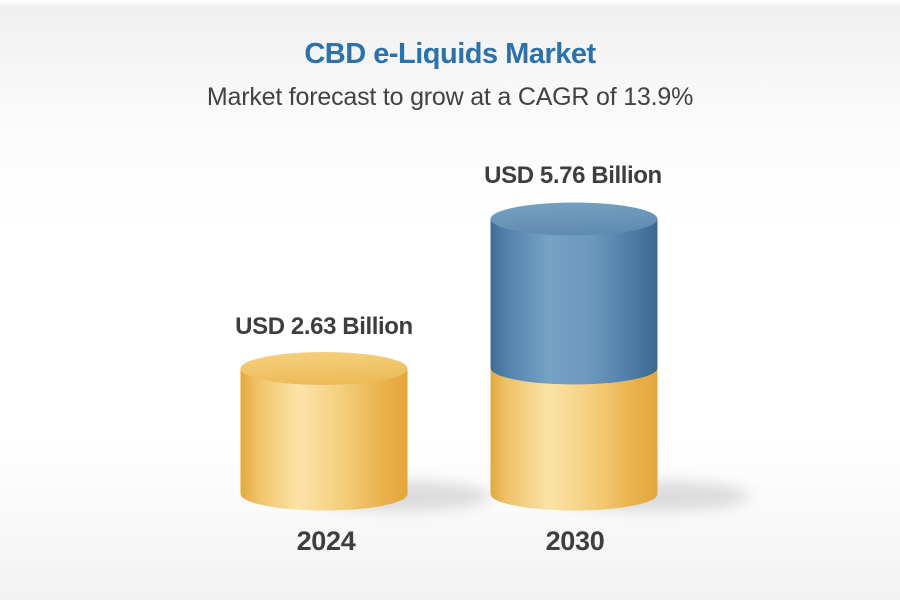 This screenshot has height=600, width=900. I want to click on cylinder-2030-top-face, so click(574, 219).